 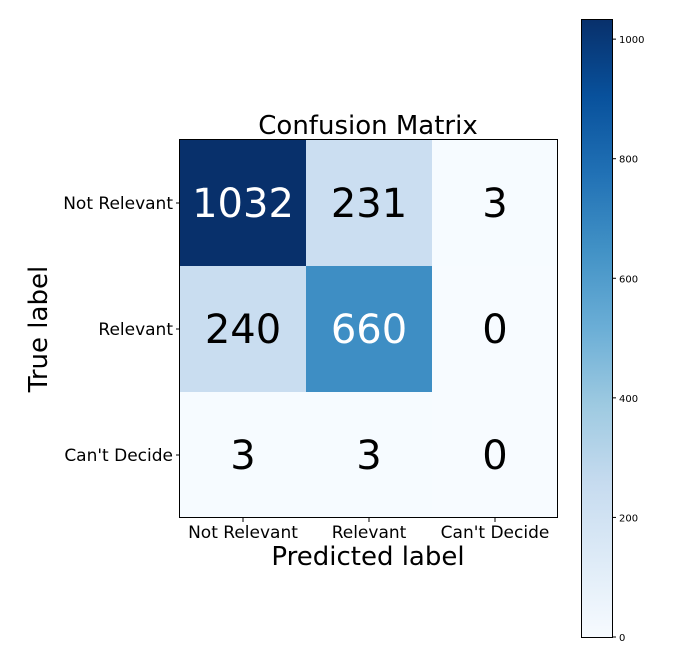 What do you see at coordinates (628, 339) in the screenshot?
I see `colorbar-ticks: 0 200 400 600 800 1000` at bounding box center [628, 339].